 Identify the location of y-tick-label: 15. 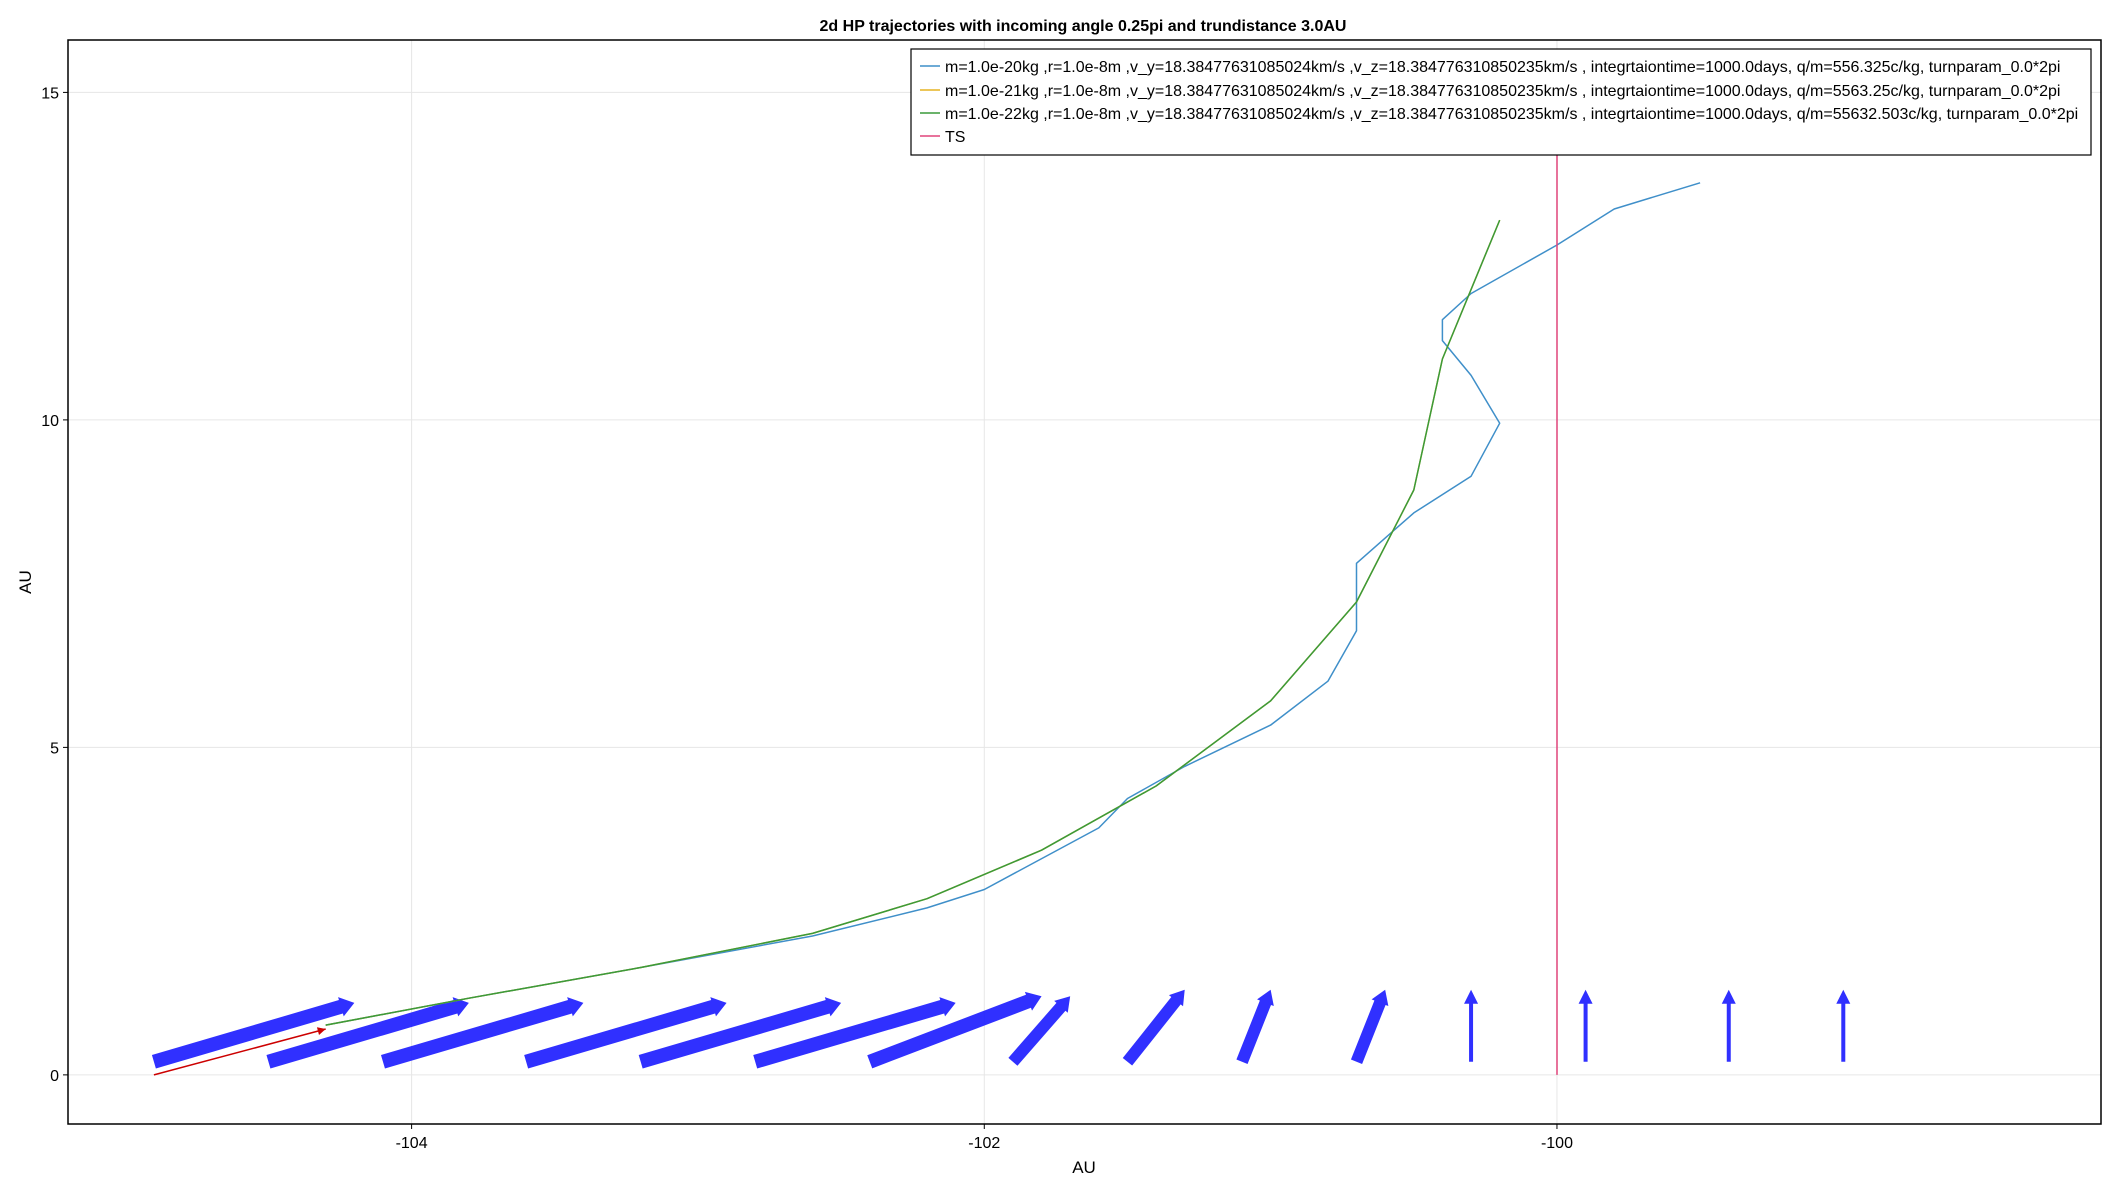
(50, 93).